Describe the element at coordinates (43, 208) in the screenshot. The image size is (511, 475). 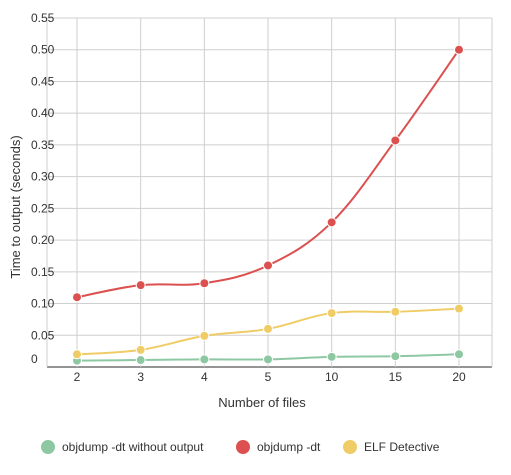
I see `y-tick-label: 0.25` at that location.